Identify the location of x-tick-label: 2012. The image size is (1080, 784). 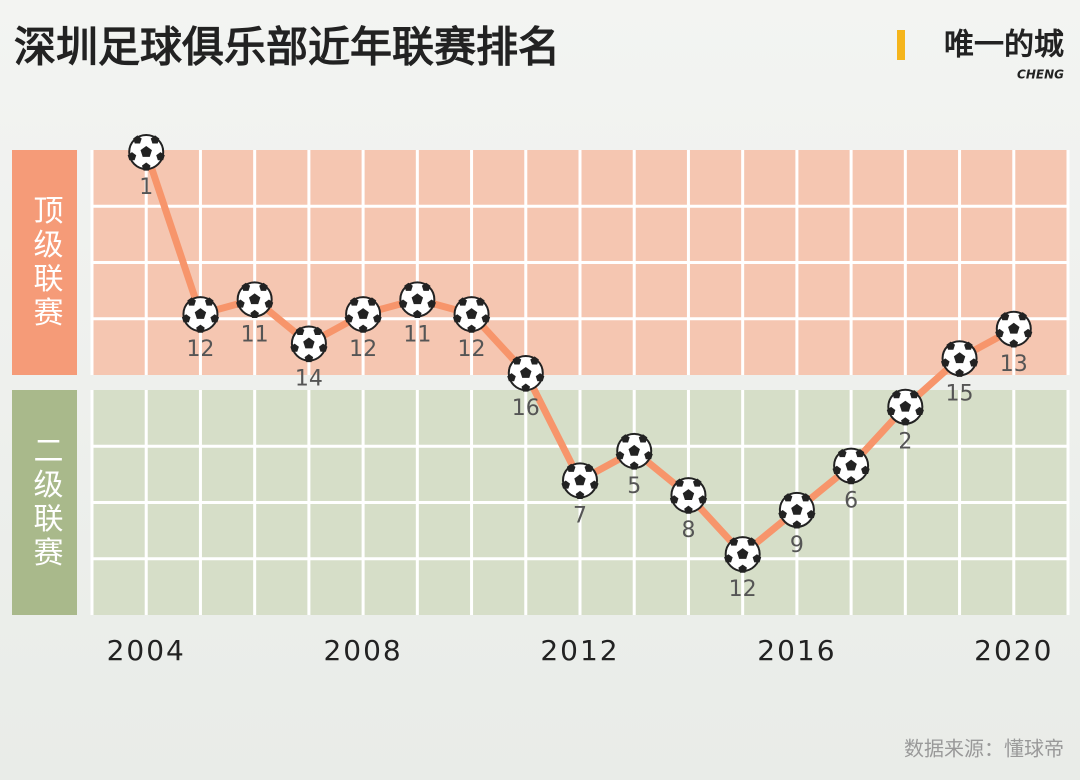
(579, 650).